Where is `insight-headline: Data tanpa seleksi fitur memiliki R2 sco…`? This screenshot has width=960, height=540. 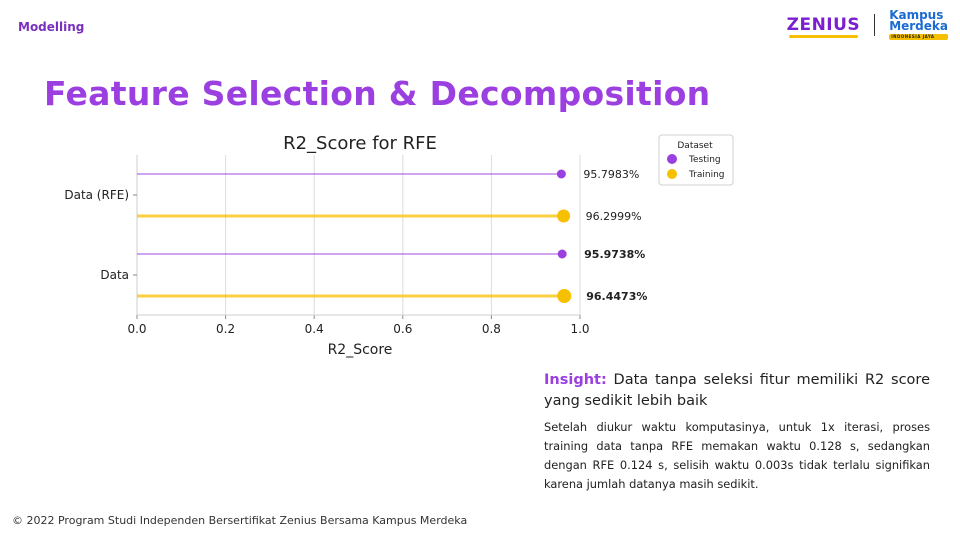
insight-headline: Data tanpa seleksi fitur memiliki R2 sco… is located at coordinates (737, 390).